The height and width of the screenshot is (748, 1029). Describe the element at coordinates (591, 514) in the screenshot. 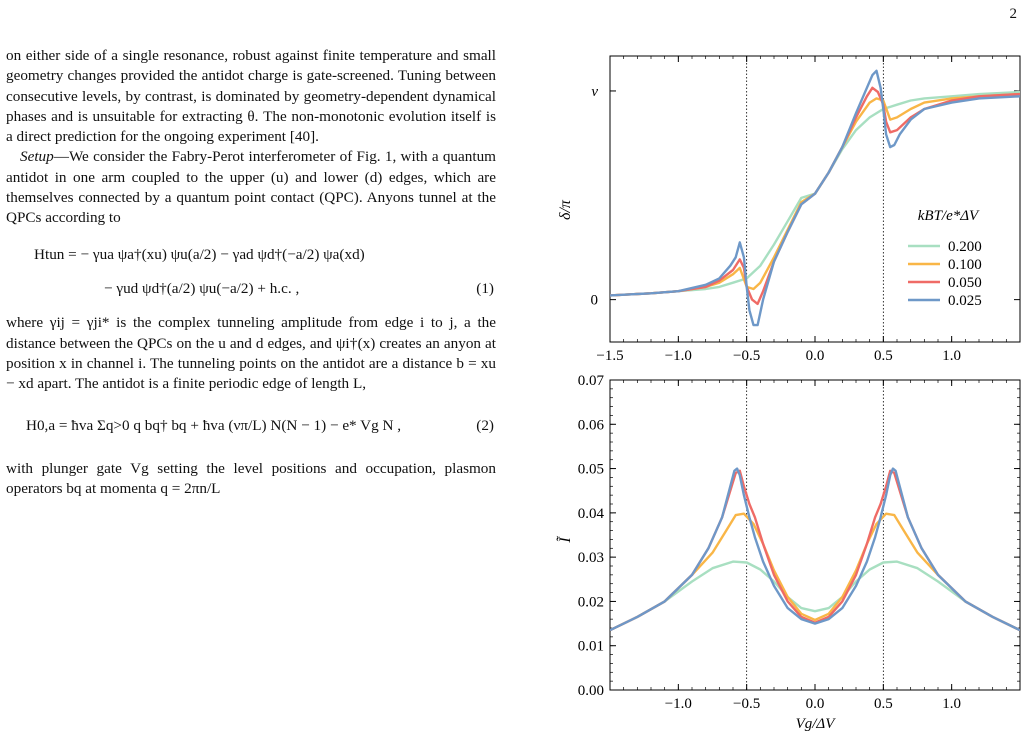

I see `bottom-ytick-label-4: 0.04` at that location.